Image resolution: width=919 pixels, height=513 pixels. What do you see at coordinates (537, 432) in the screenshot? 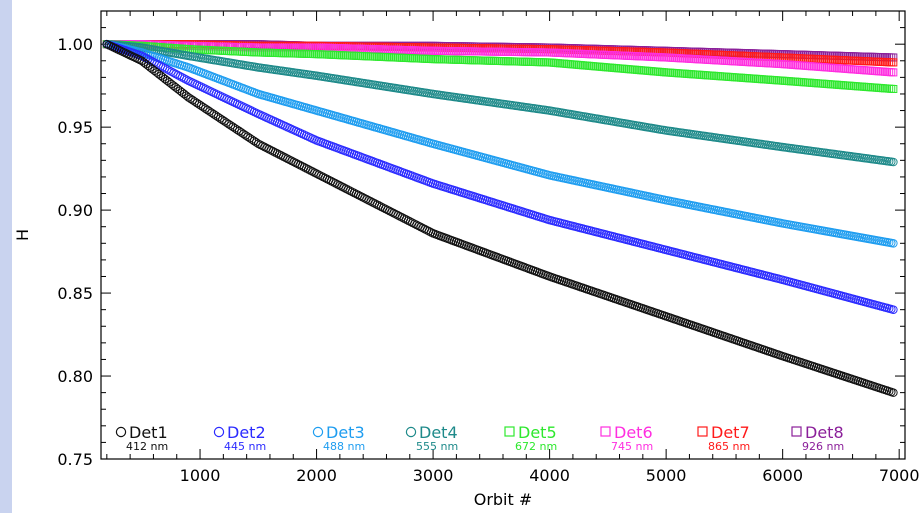
I see `legend-label: Det5` at bounding box center [537, 432].